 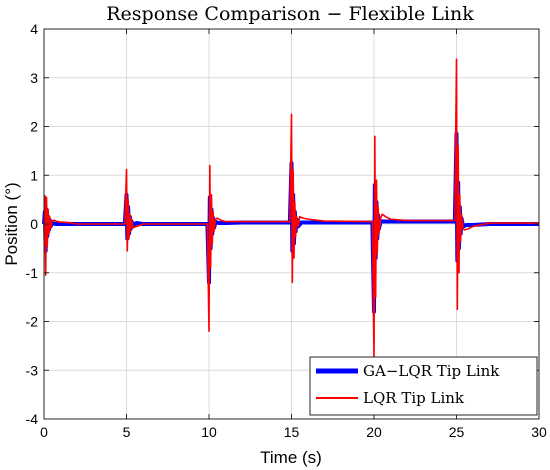 I want to click on y-tick-label: 3, so click(x=34, y=78).